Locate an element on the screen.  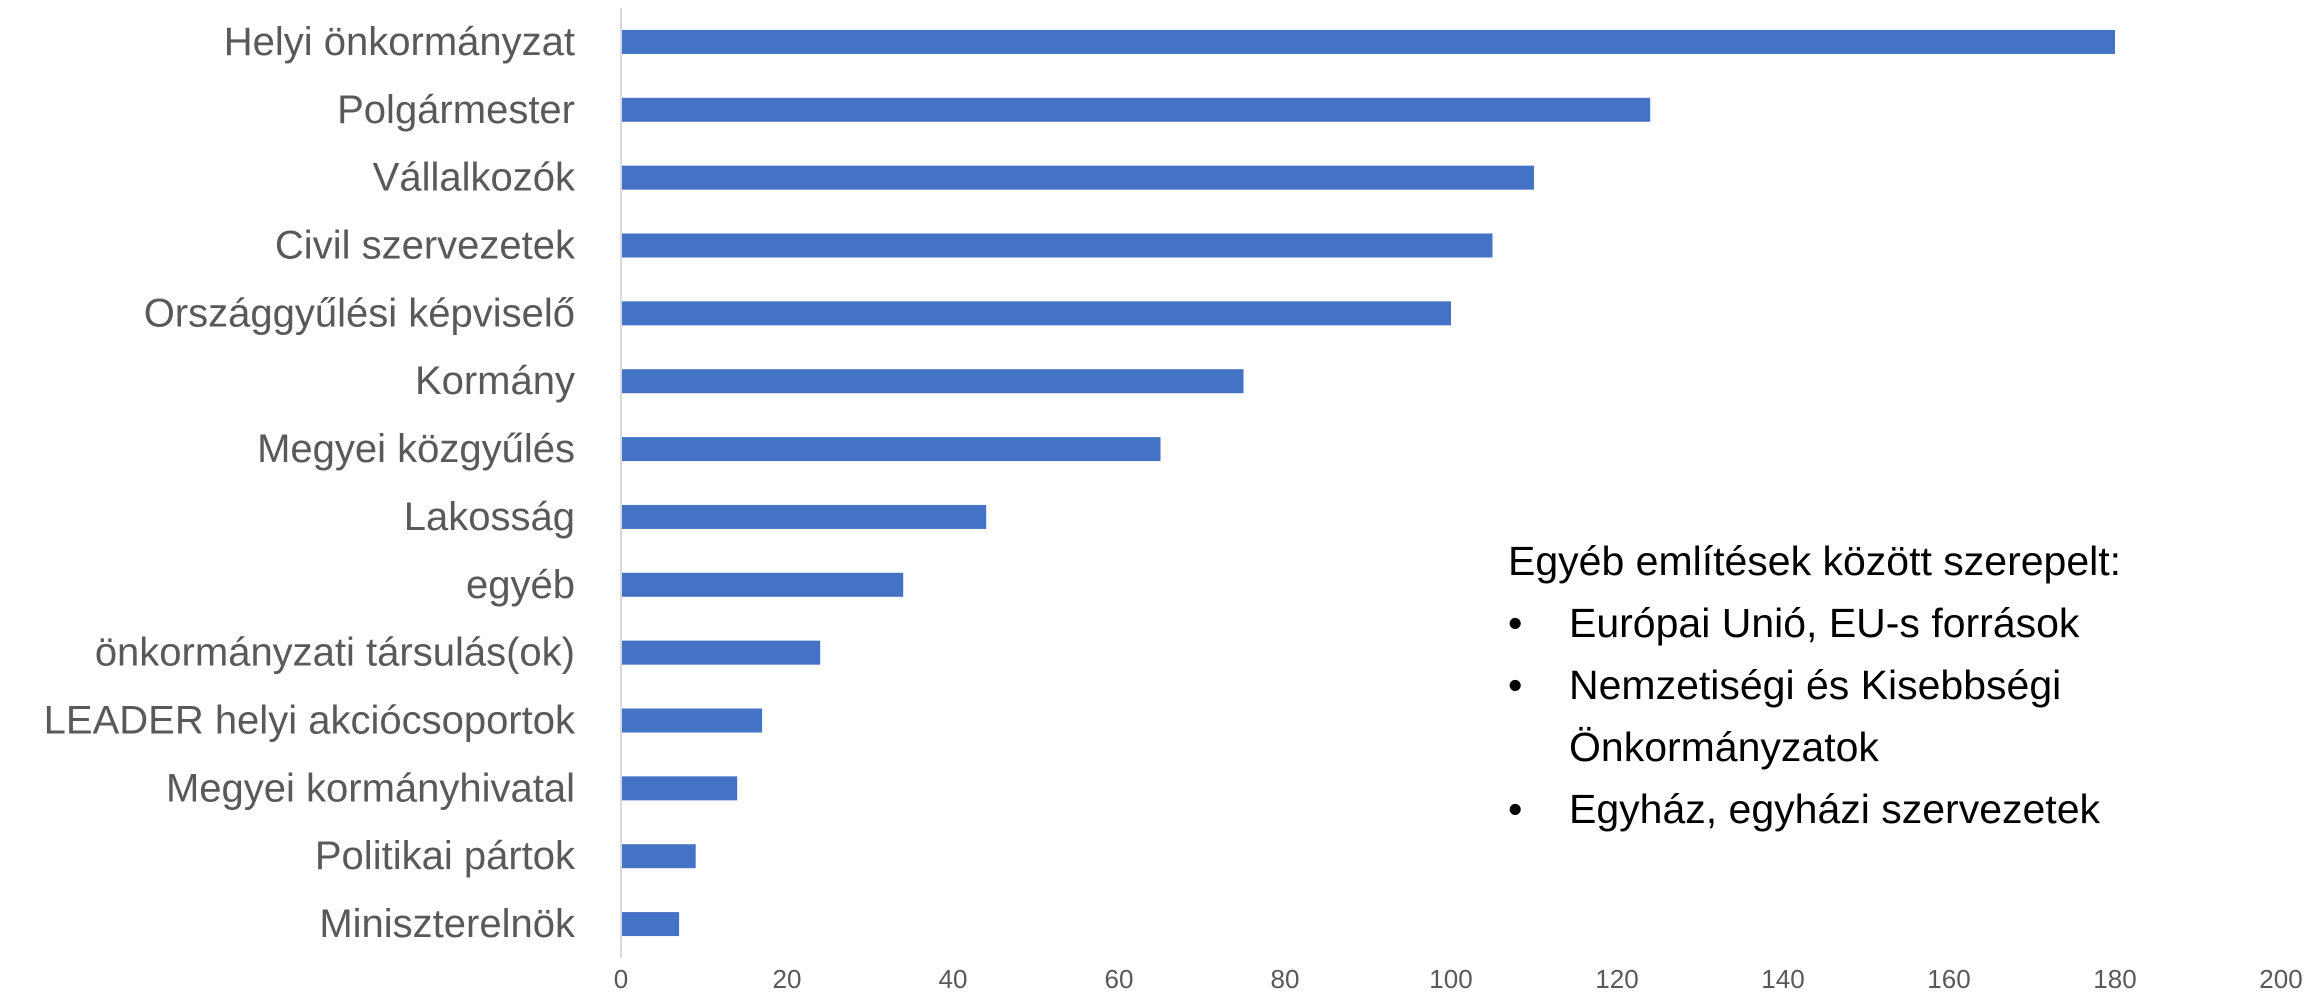
category-label: Civil szervezetek is located at coordinates (425, 246).